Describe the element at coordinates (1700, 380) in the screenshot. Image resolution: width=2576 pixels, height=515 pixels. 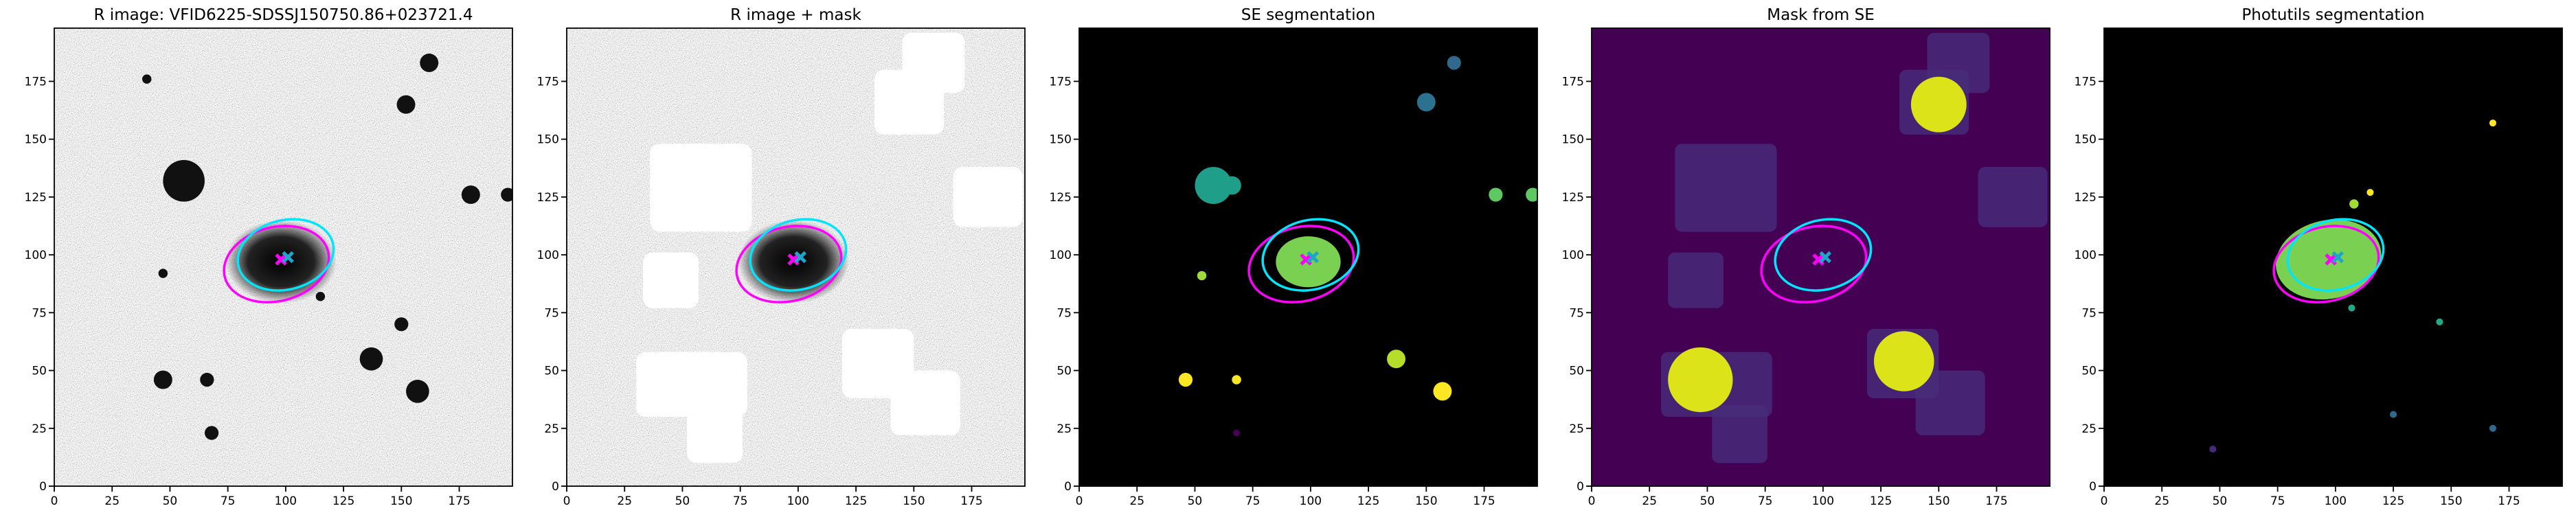
I see `mask-star` at that location.